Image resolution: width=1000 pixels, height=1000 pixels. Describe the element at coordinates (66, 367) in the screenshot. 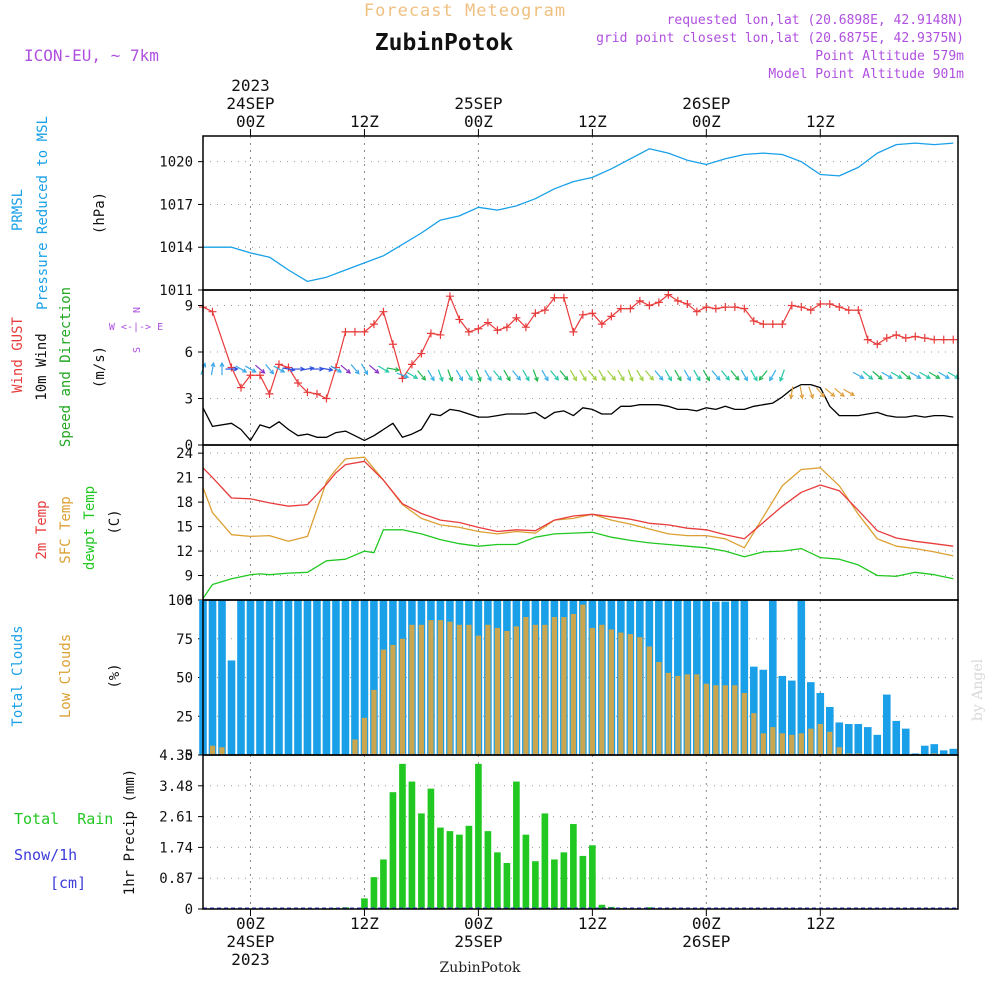

I see `wind-direction-label: Speed and Direction` at that location.